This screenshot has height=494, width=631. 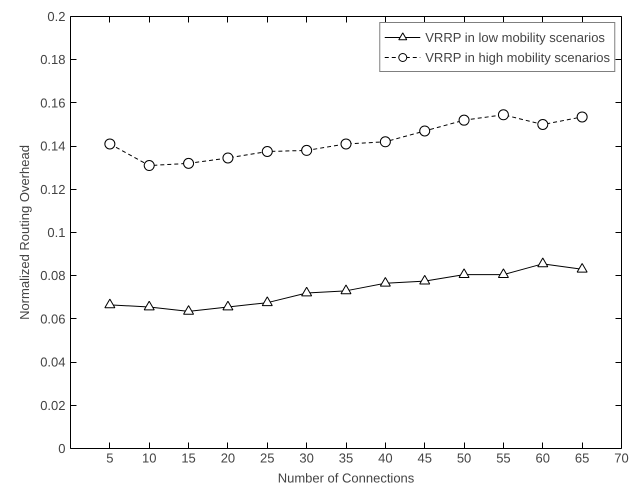 I want to click on legend-label: VRRP in low mobility scenarios, so click(x=515, y=37).